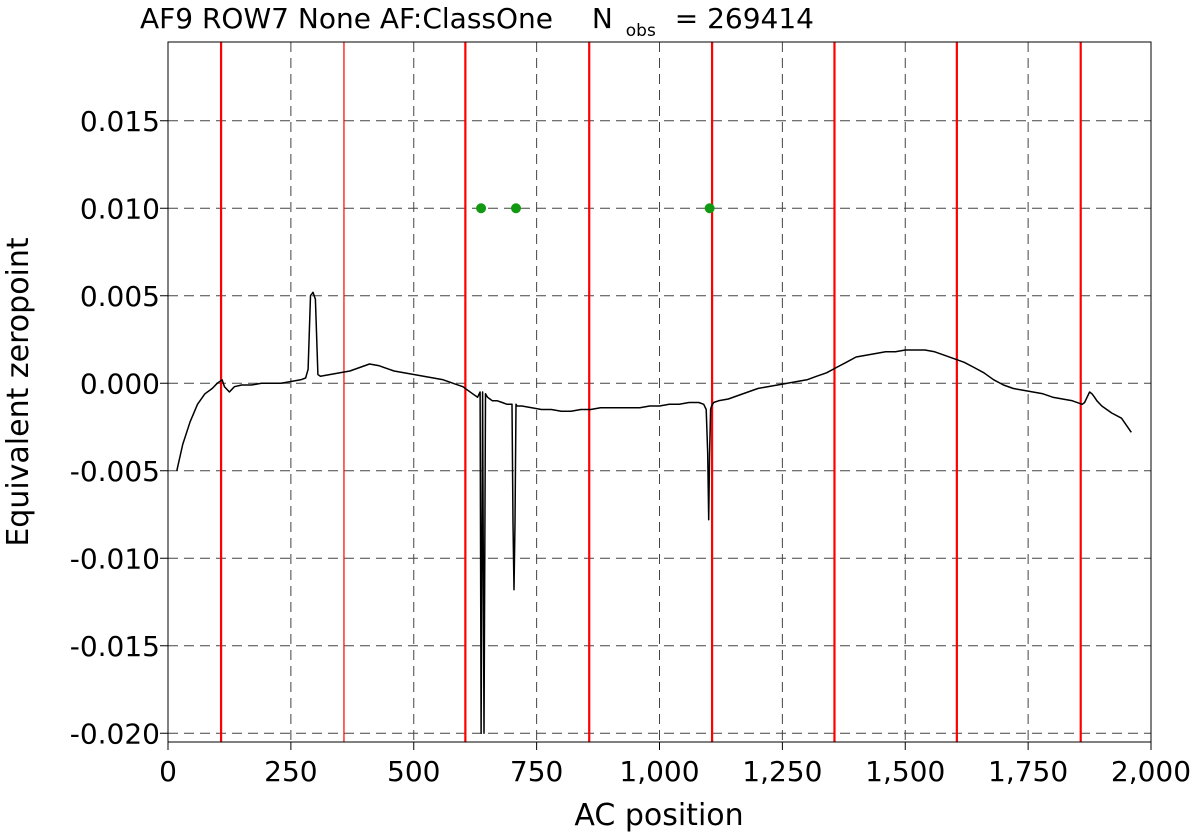  Describe the element at coordinates (120, 121) in the screenshot. I see `y-tick-label: 0.015` at that location.